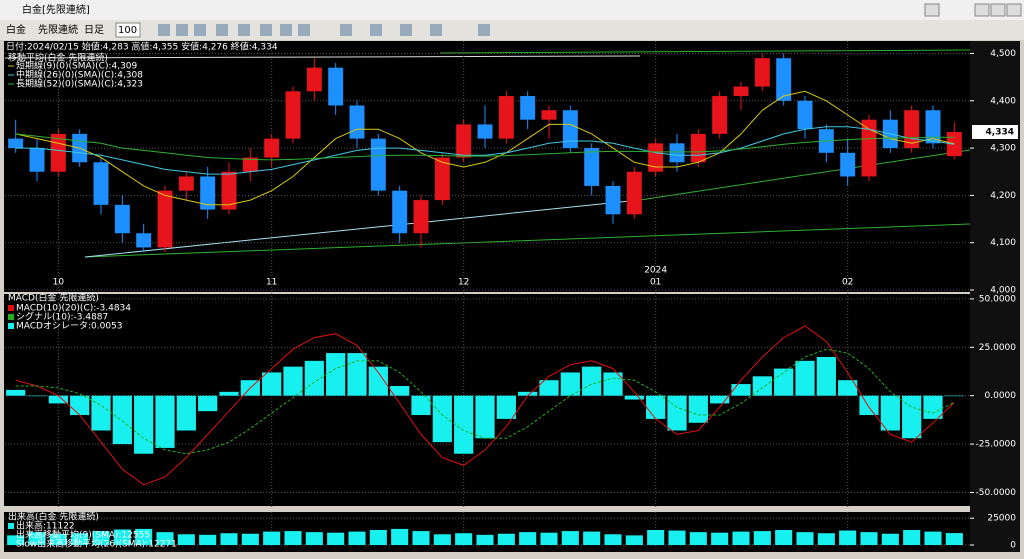 The height and width of the screenshot is (559, 1024). Describe the element at coordinates (94, 30) in the screenshot. I see `toolbar-item: 日足` at that location.